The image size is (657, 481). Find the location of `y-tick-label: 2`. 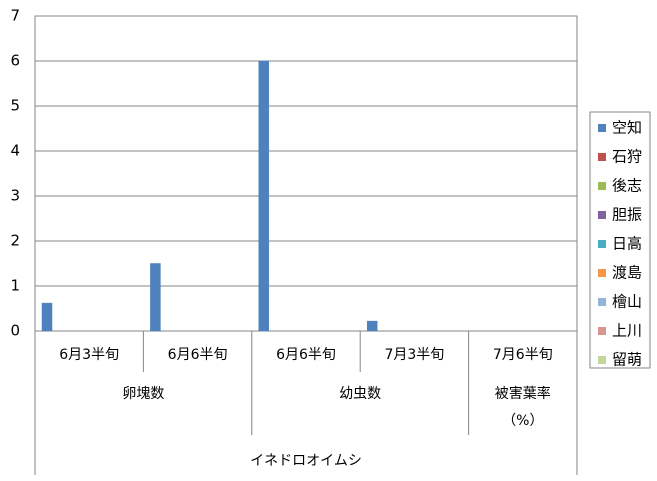

y-tick-label: 2 is located at coordinates (15, 241).